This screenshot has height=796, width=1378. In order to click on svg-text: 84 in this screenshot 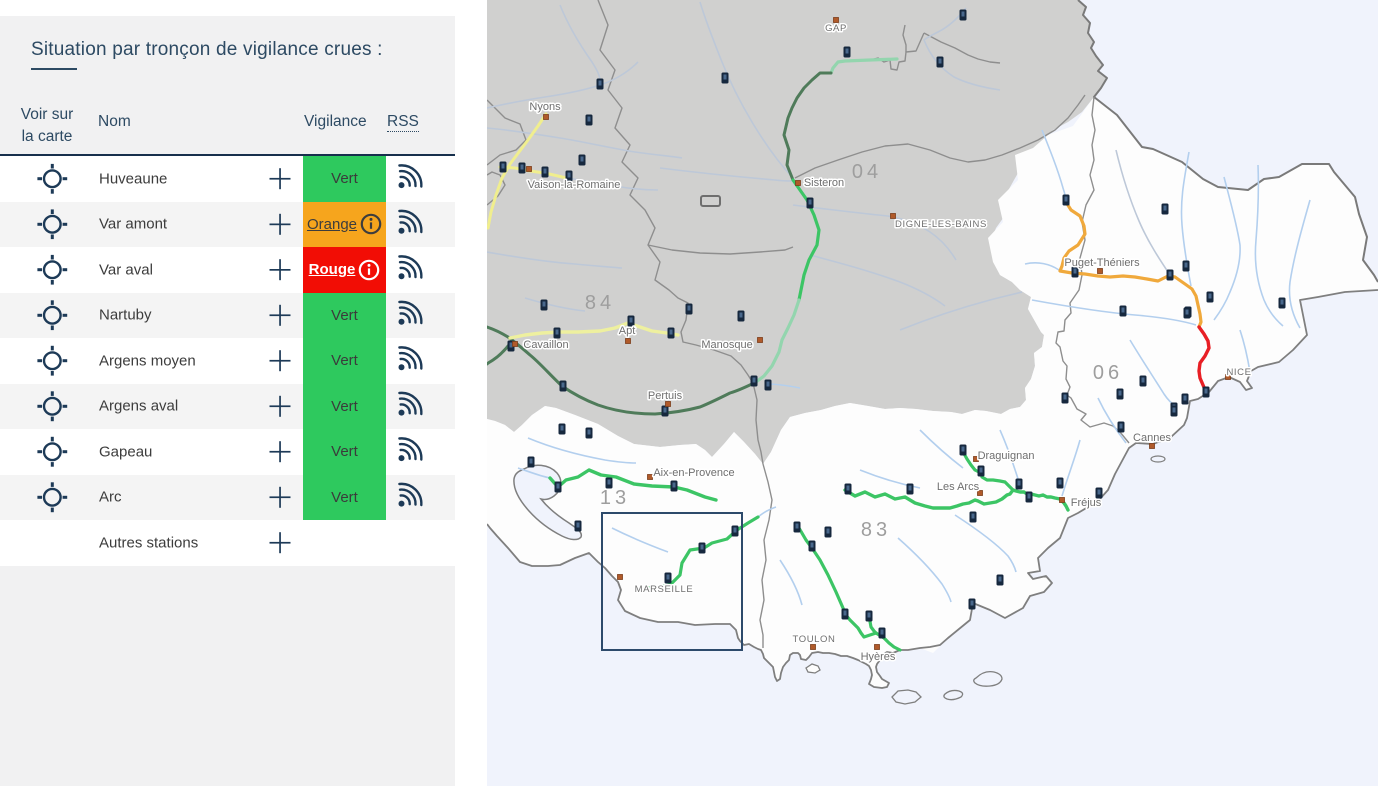, I will do `click(600, 303)`.